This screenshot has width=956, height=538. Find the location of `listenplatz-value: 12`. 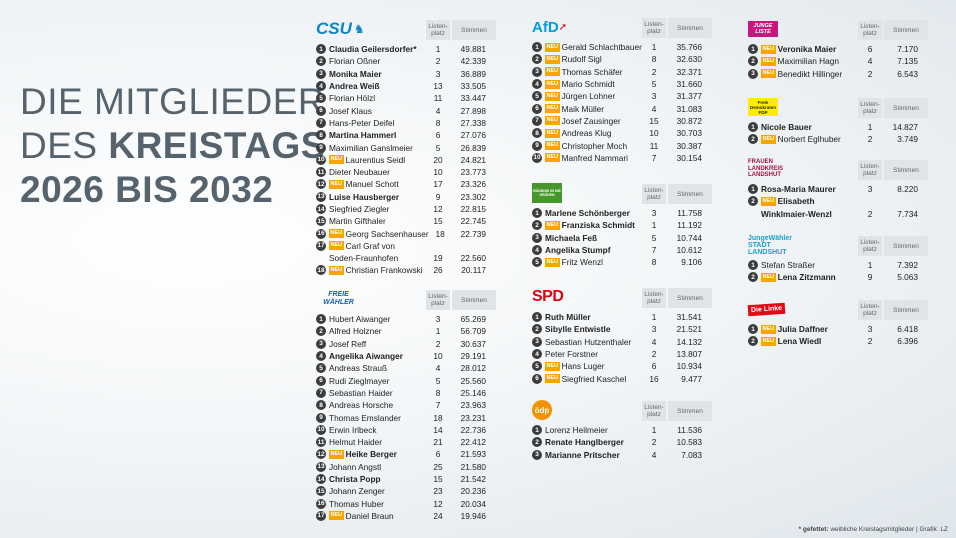

listenplatz-value: 12 is located at coordinates (438, 209).